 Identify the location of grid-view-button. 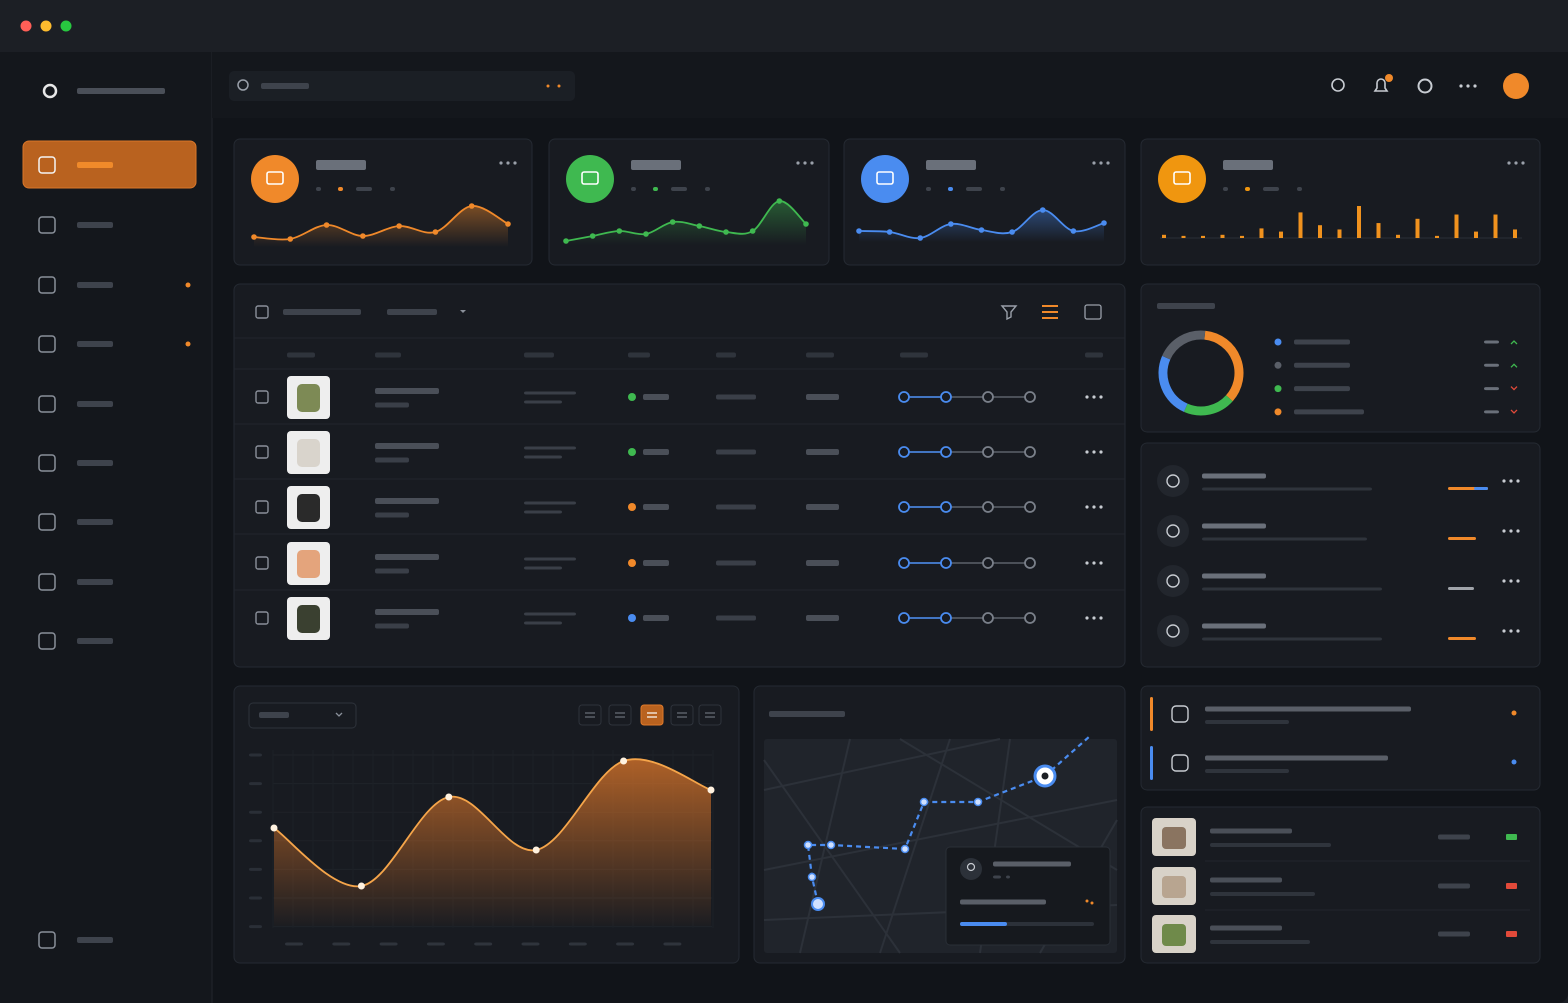
(1093, 312).